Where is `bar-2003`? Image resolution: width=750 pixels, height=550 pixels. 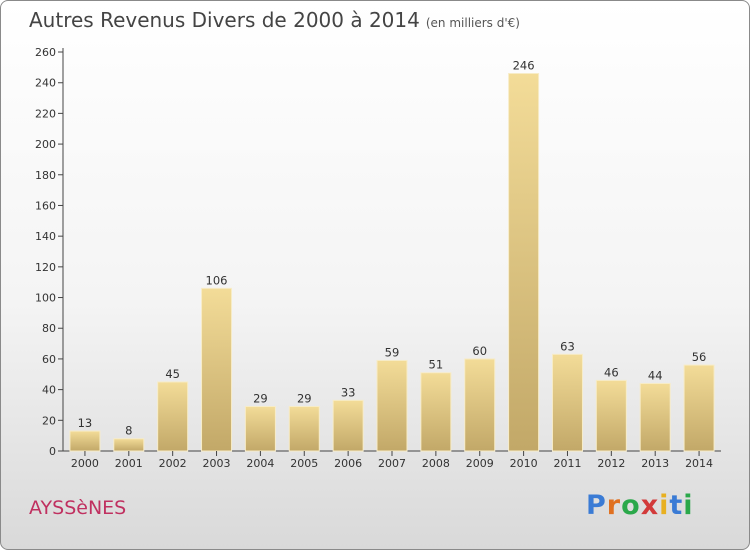
bar-2003 is located at coordinates (217, 369).